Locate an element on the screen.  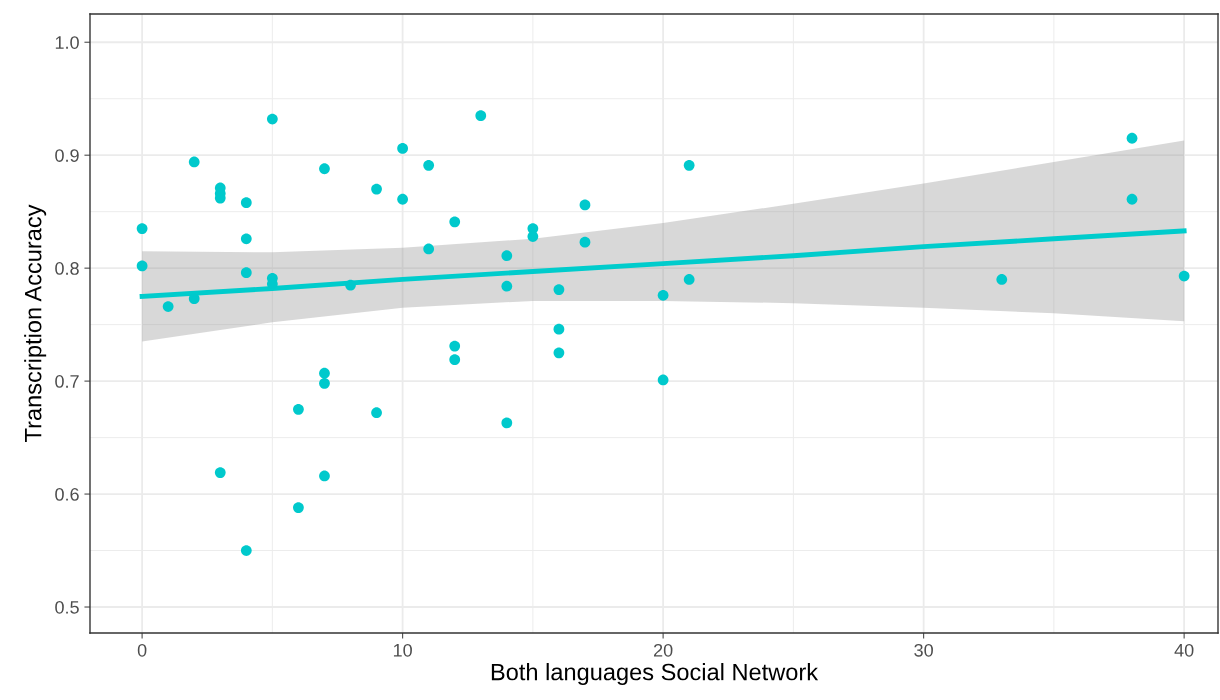
y-tick-label: 0.8 is located at coordinates (67, 268).